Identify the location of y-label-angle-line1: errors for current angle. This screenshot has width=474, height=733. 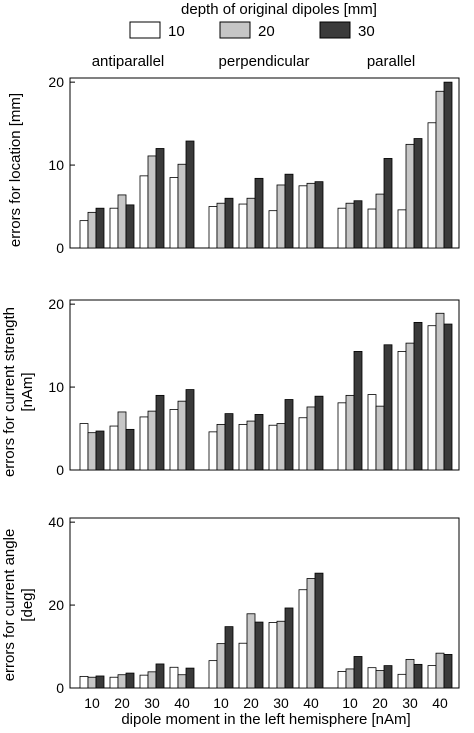
(9, 605).